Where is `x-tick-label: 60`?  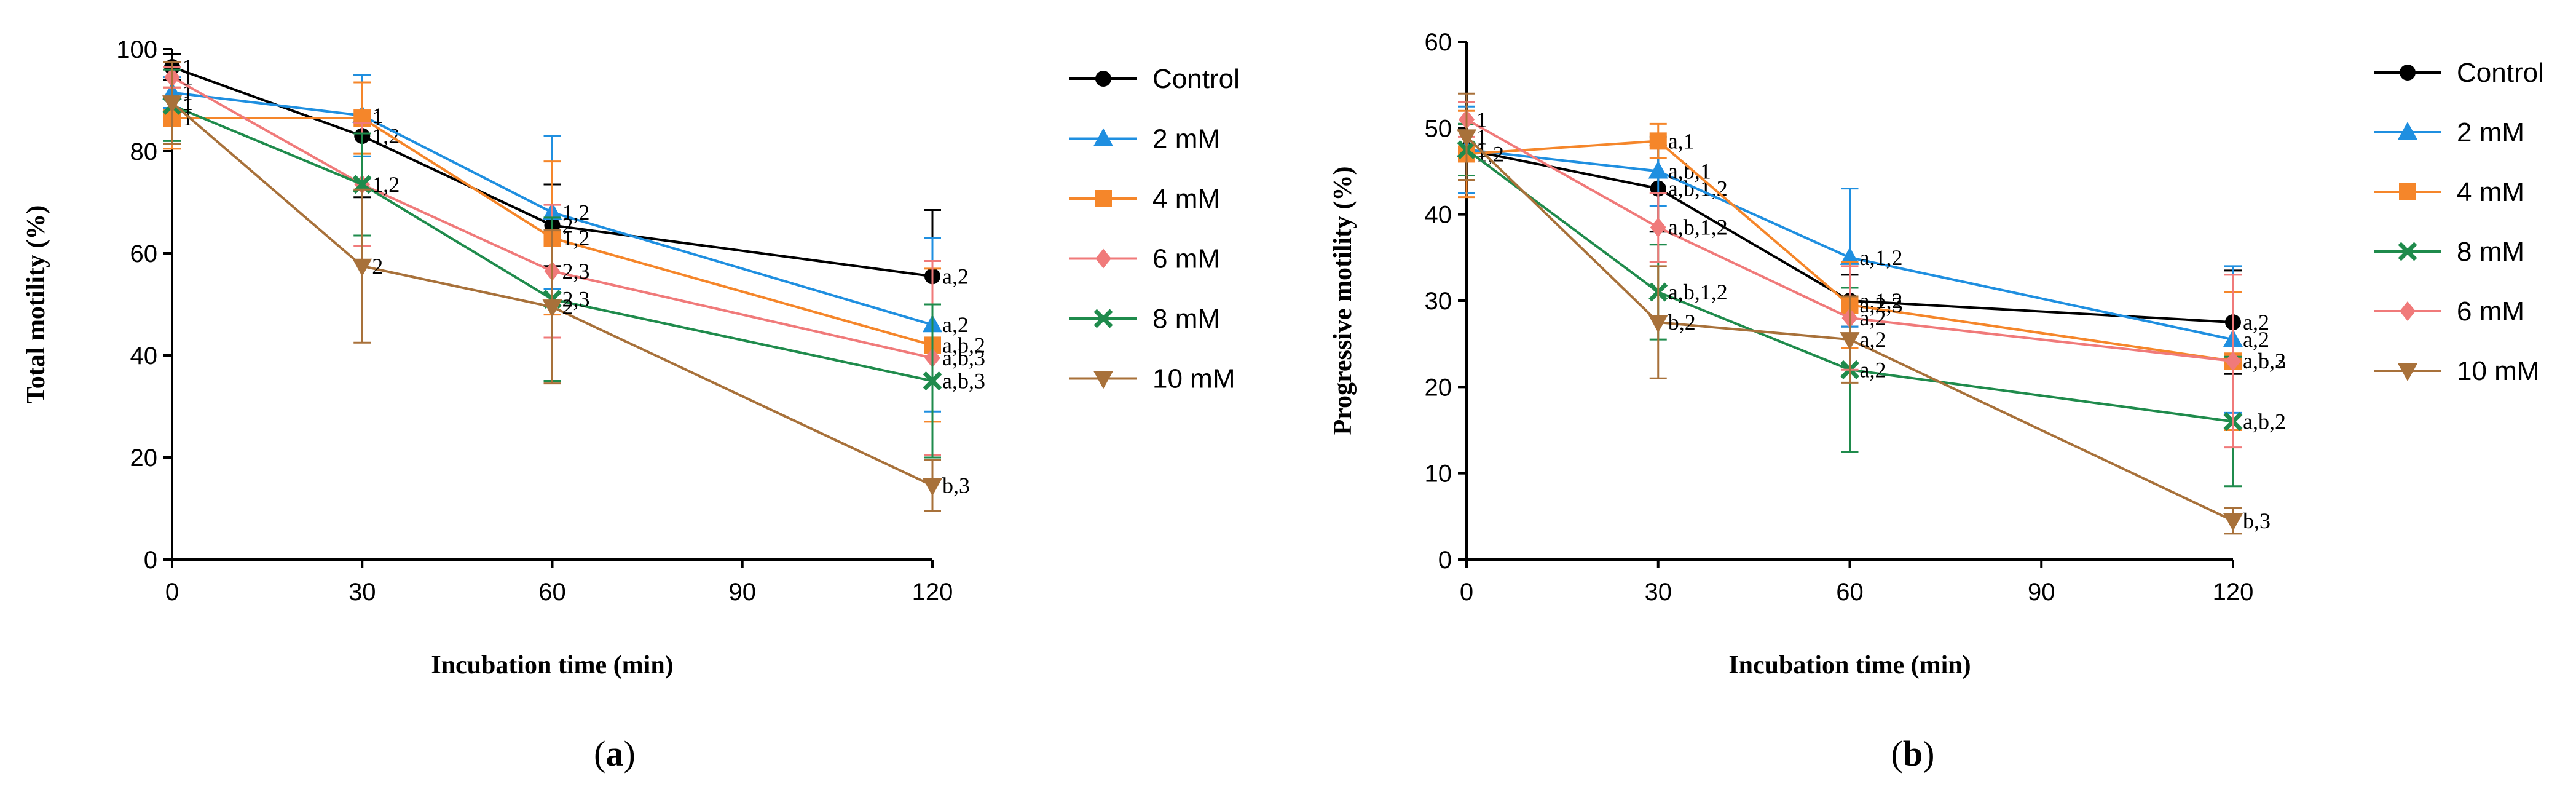 x-tick-label: 60 is located at coordinates (1850, 593).